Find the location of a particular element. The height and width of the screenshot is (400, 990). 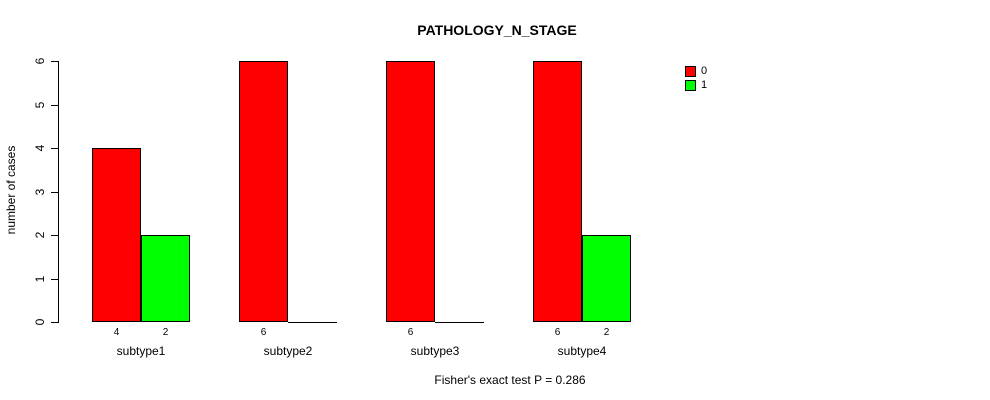

y-tick-label: 6 is located at coordinates (40, 61).